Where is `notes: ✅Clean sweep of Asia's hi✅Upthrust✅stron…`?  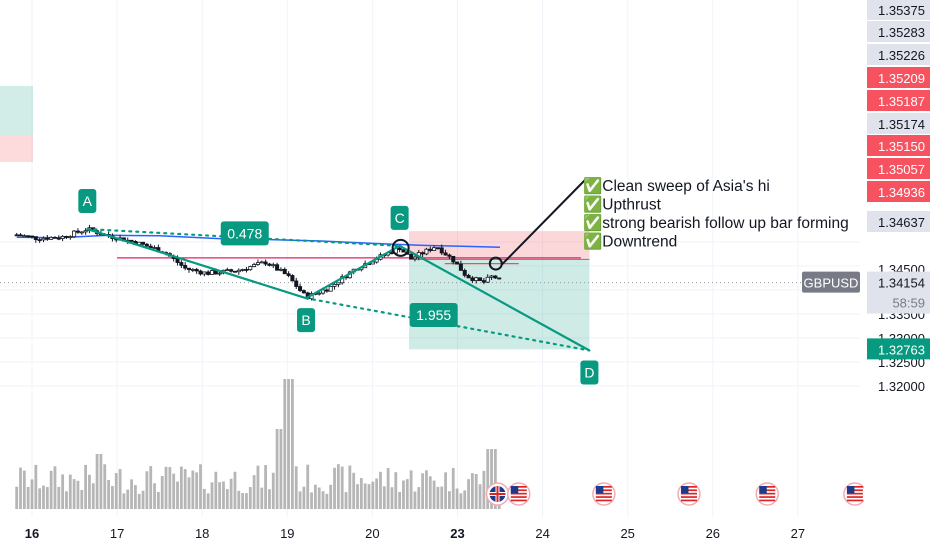
notes: ✅Clean sweep of Asia's hi✅Upthrust✅stron… is located at coordinates (716, 213).